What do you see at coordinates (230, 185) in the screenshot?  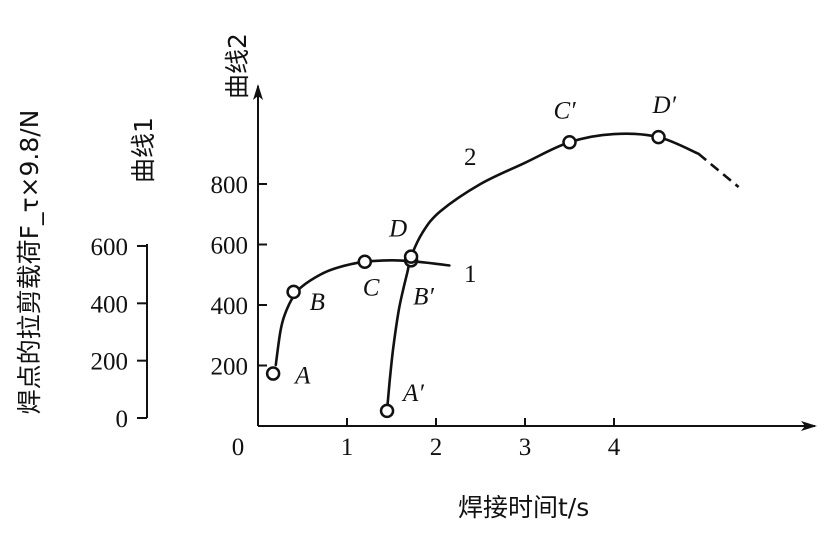 I see `y2-tick-label: 800` at bounding box center [230, 185].